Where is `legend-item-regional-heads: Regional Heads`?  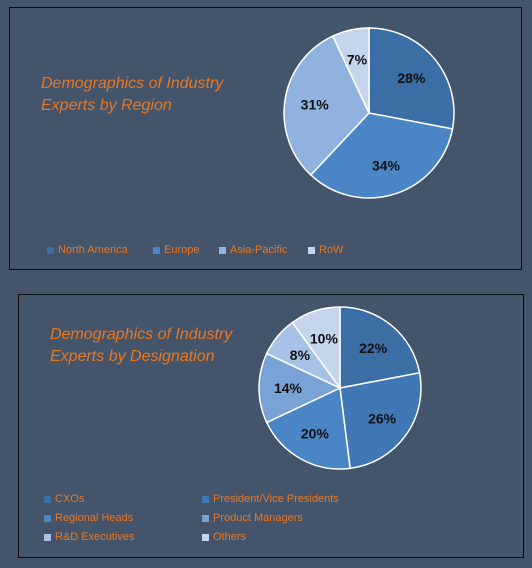
legend-item-regional-heads: Regional Heads is located at coordinates (88, 518).